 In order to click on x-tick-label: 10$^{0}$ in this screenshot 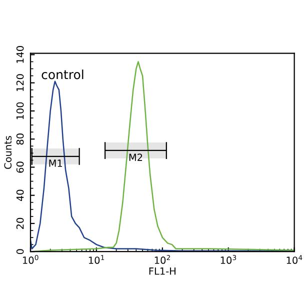, I will do `click(30, 259)`.